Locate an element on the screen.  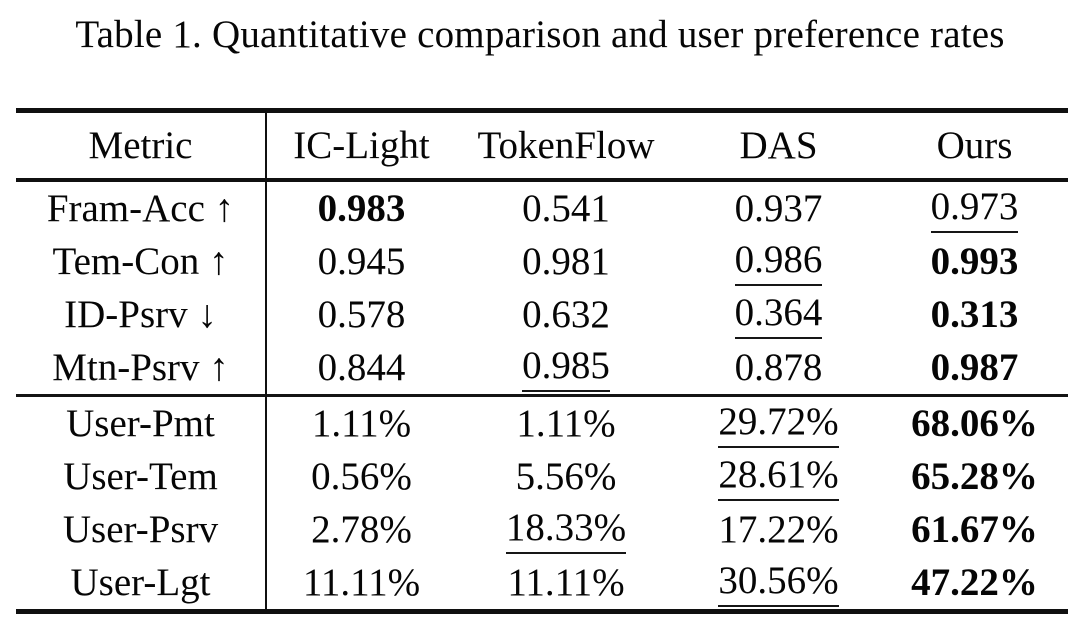
value-text: 28.61% is located at coordinates (778, 477).